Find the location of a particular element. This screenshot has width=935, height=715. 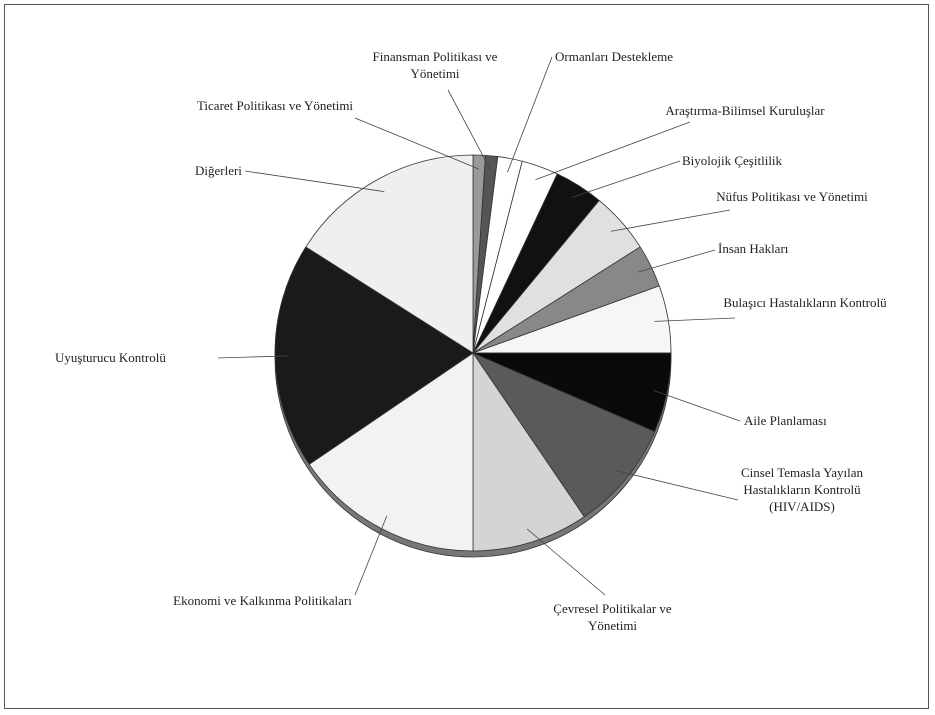

slice-label: Nüfus Politikası ve Yönetimi is located at coordinates (792, 196).